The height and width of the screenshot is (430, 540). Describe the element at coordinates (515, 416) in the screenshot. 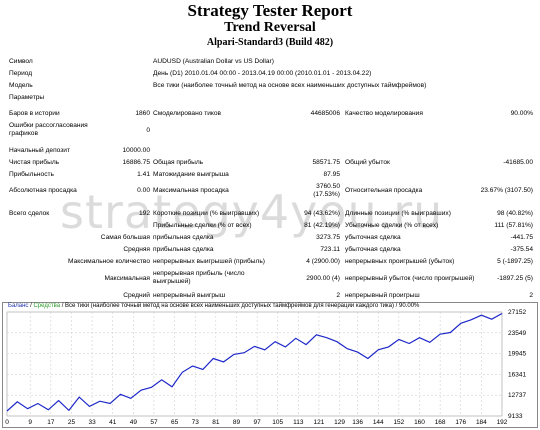

I see `y-tick-label: 9133` at that location.